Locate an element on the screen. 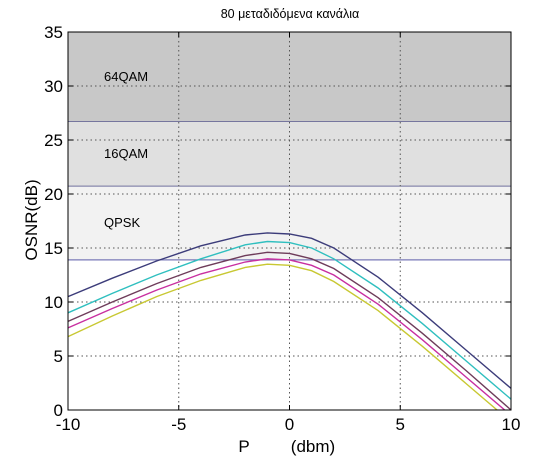  x-tick-label: 10 is located at coordinates (511, 424).